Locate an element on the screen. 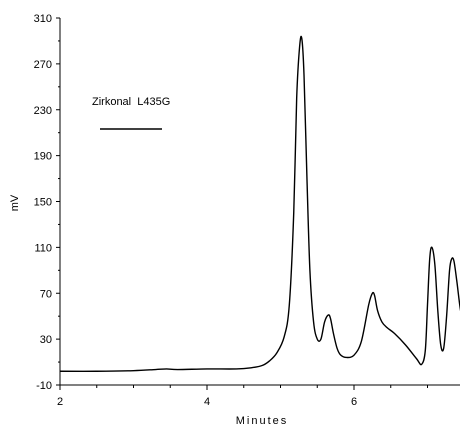 The height and width of the screenshot is (425, 460). y-tick-label: 110 is located at coordinates (43, 248).